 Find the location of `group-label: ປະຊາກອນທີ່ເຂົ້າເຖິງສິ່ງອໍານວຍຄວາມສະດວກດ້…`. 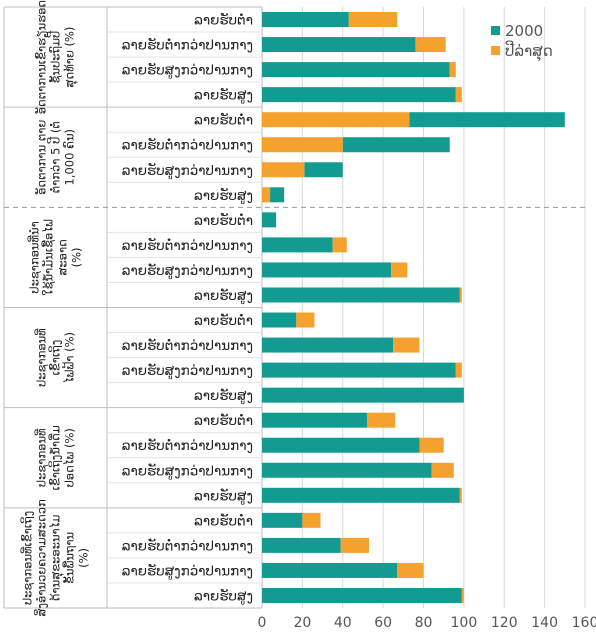

group-label: ປະຊາກອນທີ່ເຂົ້າເຖິງສິ່ງອໍານວຍຄວາມສະດວກດ້… is located at coordinates (54, 557).